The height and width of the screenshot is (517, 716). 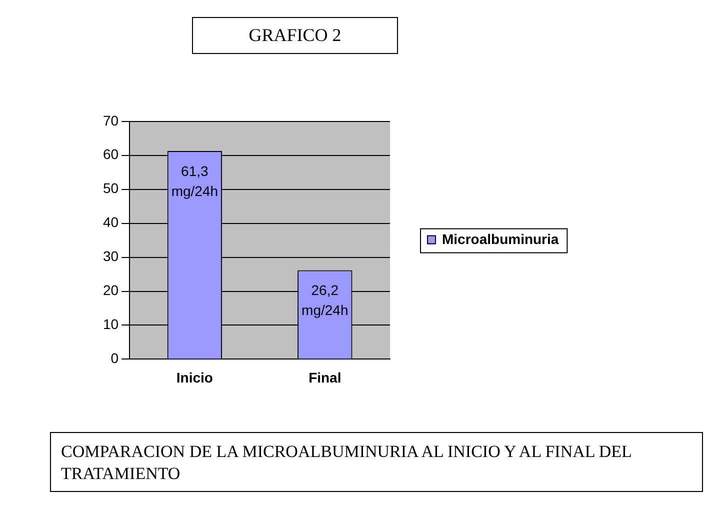 What do you see at coordinates (110, 256) in the screenshot?
I see `y-tick-label: 30` at bounding box center [110, 256].